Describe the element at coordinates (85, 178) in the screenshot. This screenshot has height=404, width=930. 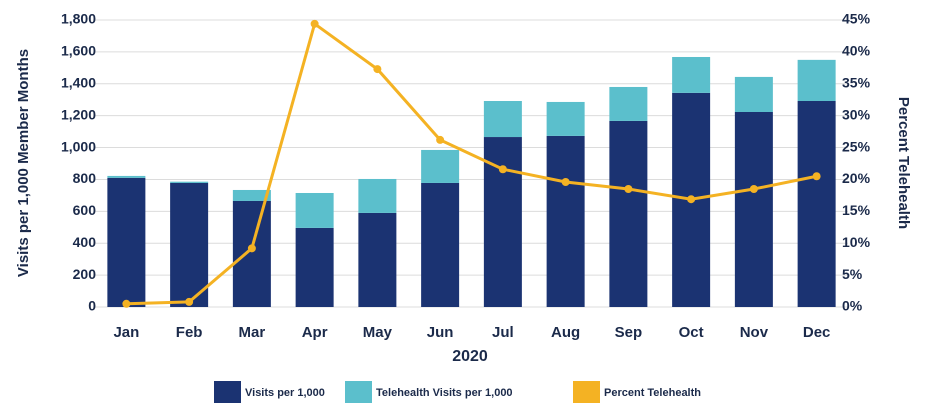
I see `y-tick-label: 800` at that location.